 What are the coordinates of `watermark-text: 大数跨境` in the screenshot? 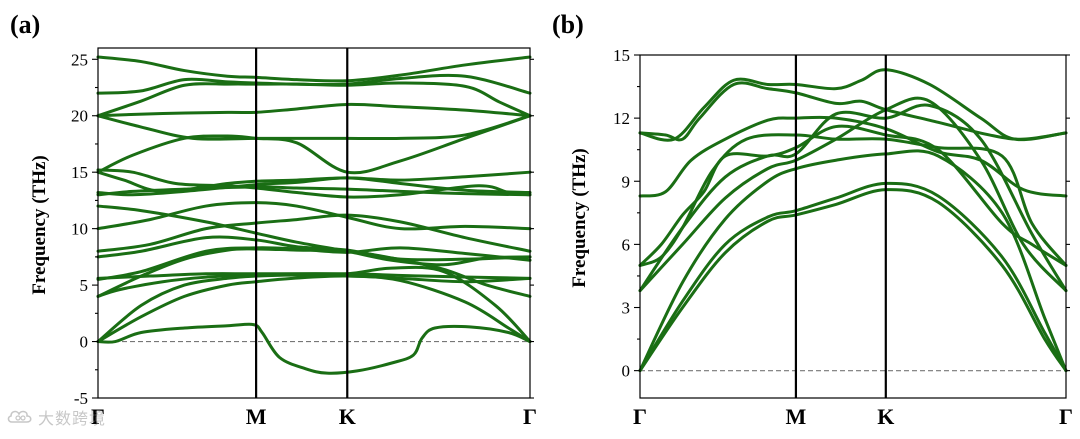 It's located at (72, 418).